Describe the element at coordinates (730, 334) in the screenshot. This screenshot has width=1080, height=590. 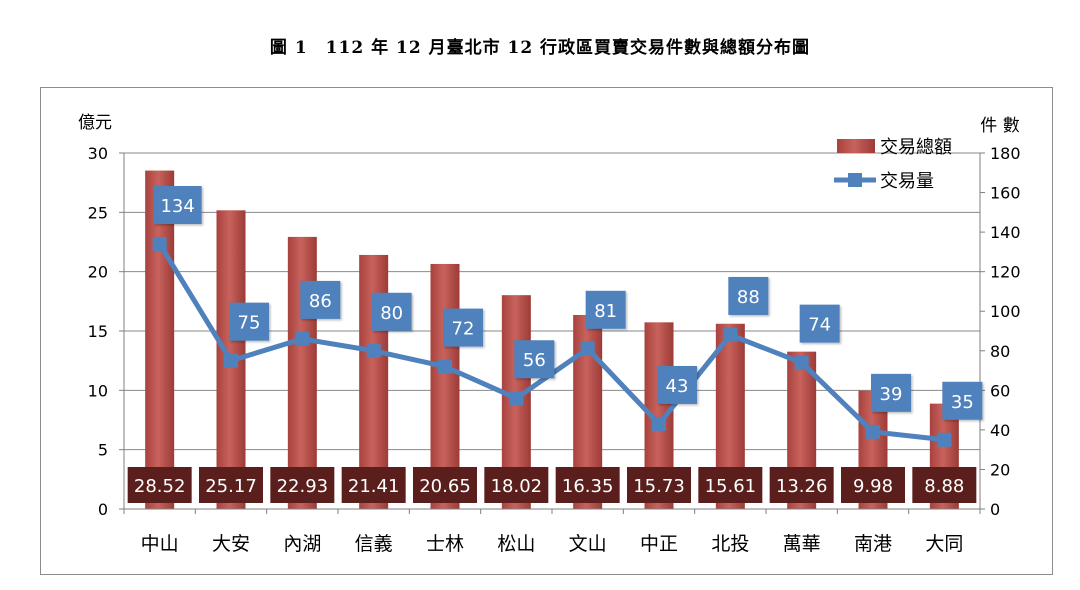
I see `line-marker-北投` at that location.